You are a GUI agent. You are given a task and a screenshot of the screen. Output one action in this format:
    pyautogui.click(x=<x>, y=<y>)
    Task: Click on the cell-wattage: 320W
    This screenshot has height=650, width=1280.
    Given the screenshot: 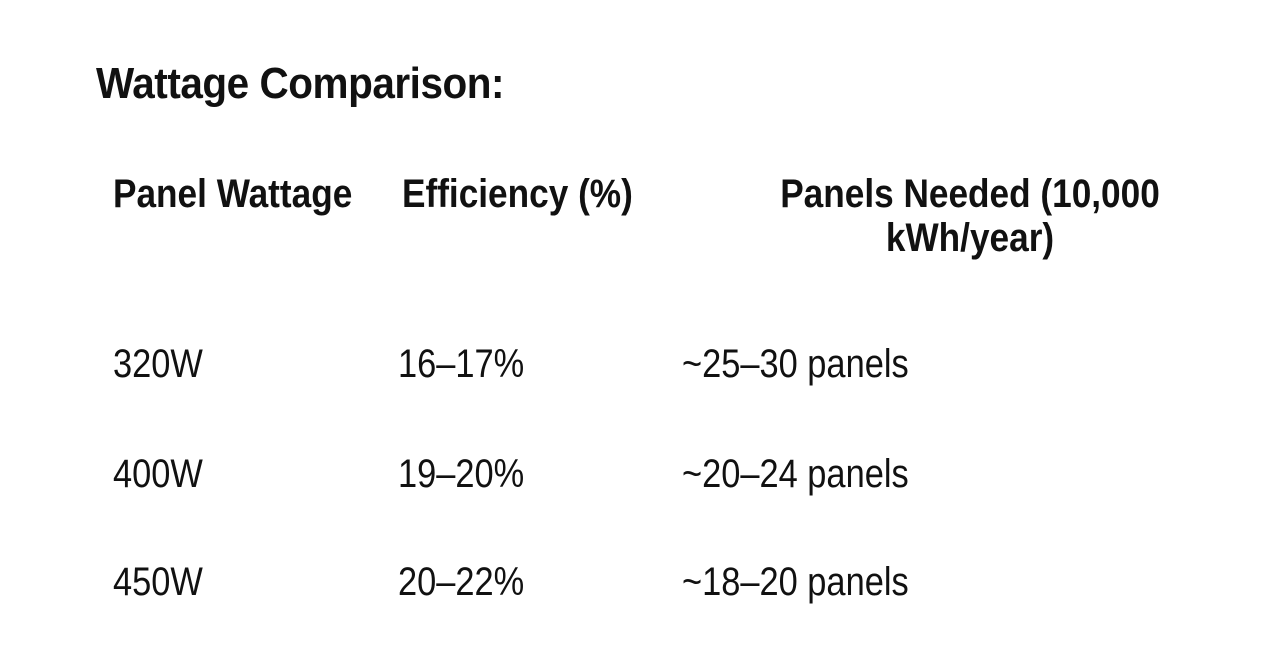 What is the action you would take?
    pyautogui.click(x=158, y=364)
    